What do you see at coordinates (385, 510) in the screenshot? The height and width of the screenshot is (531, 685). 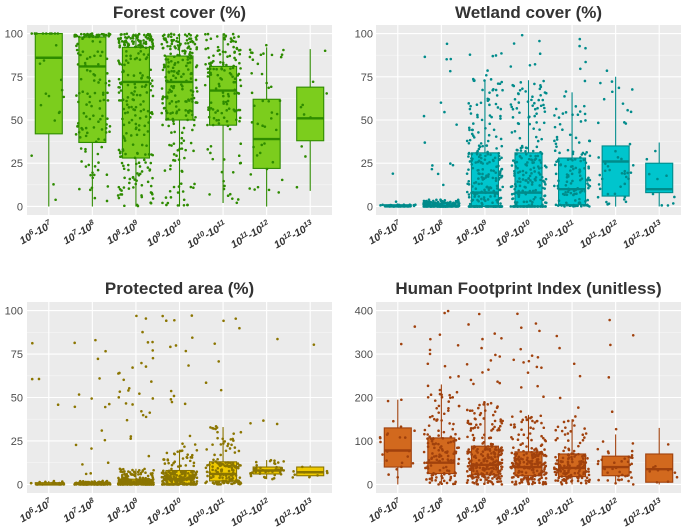 I see `x-tick-label: 106-107` at bounding box center [385, 510].